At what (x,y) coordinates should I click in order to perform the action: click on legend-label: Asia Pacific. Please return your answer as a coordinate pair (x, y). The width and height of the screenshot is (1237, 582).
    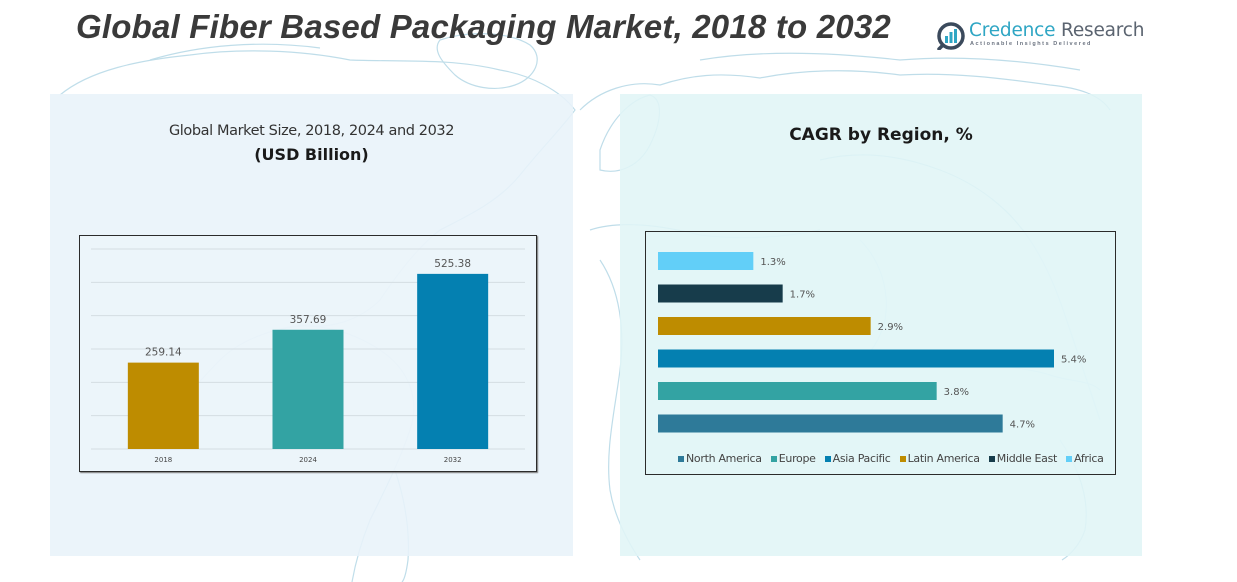
    Looking at the image, I should click on (861, 458).